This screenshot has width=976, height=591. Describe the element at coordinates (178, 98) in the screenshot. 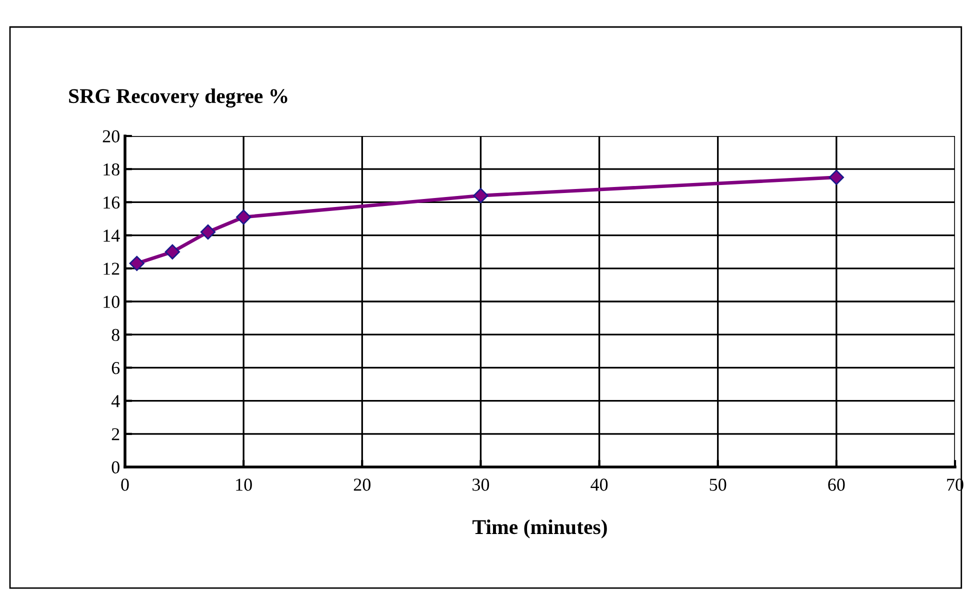

I see `y-axis-title: SRG Recovery degree %` at that location.